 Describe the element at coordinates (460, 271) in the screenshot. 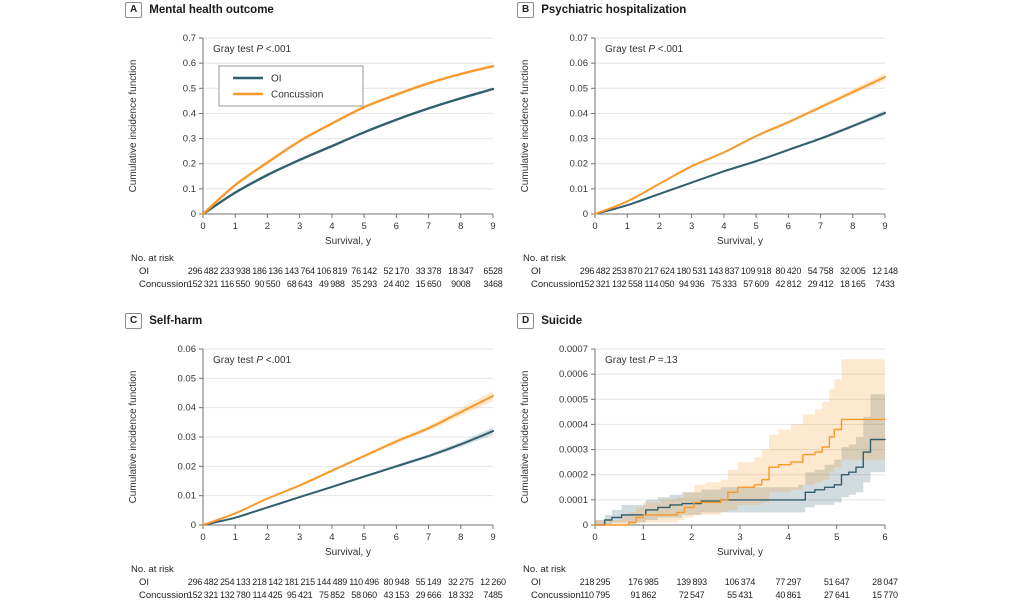

I see `risk-value: 18 347` at that location.